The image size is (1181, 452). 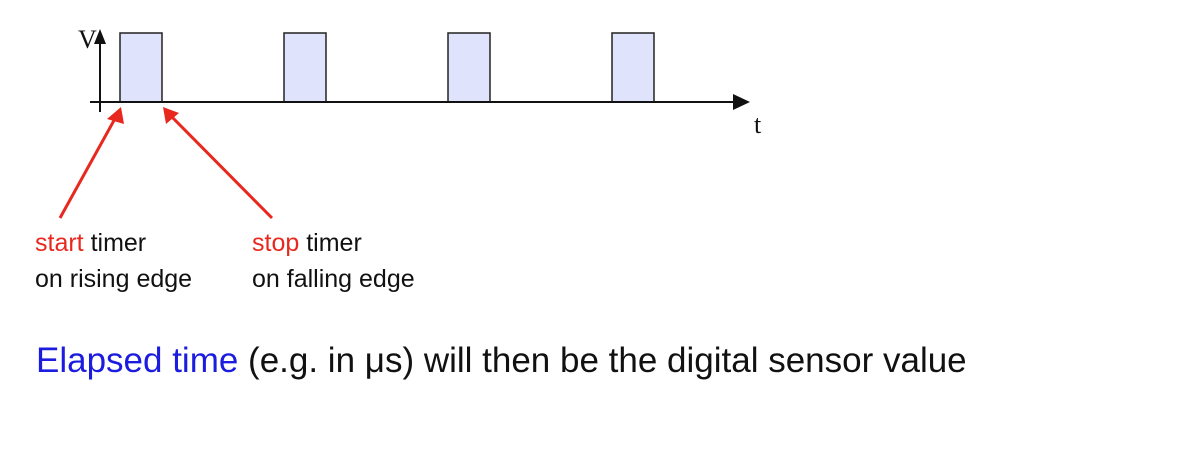 I want to click on x-axis-label: t, so click(x=758, y=124).